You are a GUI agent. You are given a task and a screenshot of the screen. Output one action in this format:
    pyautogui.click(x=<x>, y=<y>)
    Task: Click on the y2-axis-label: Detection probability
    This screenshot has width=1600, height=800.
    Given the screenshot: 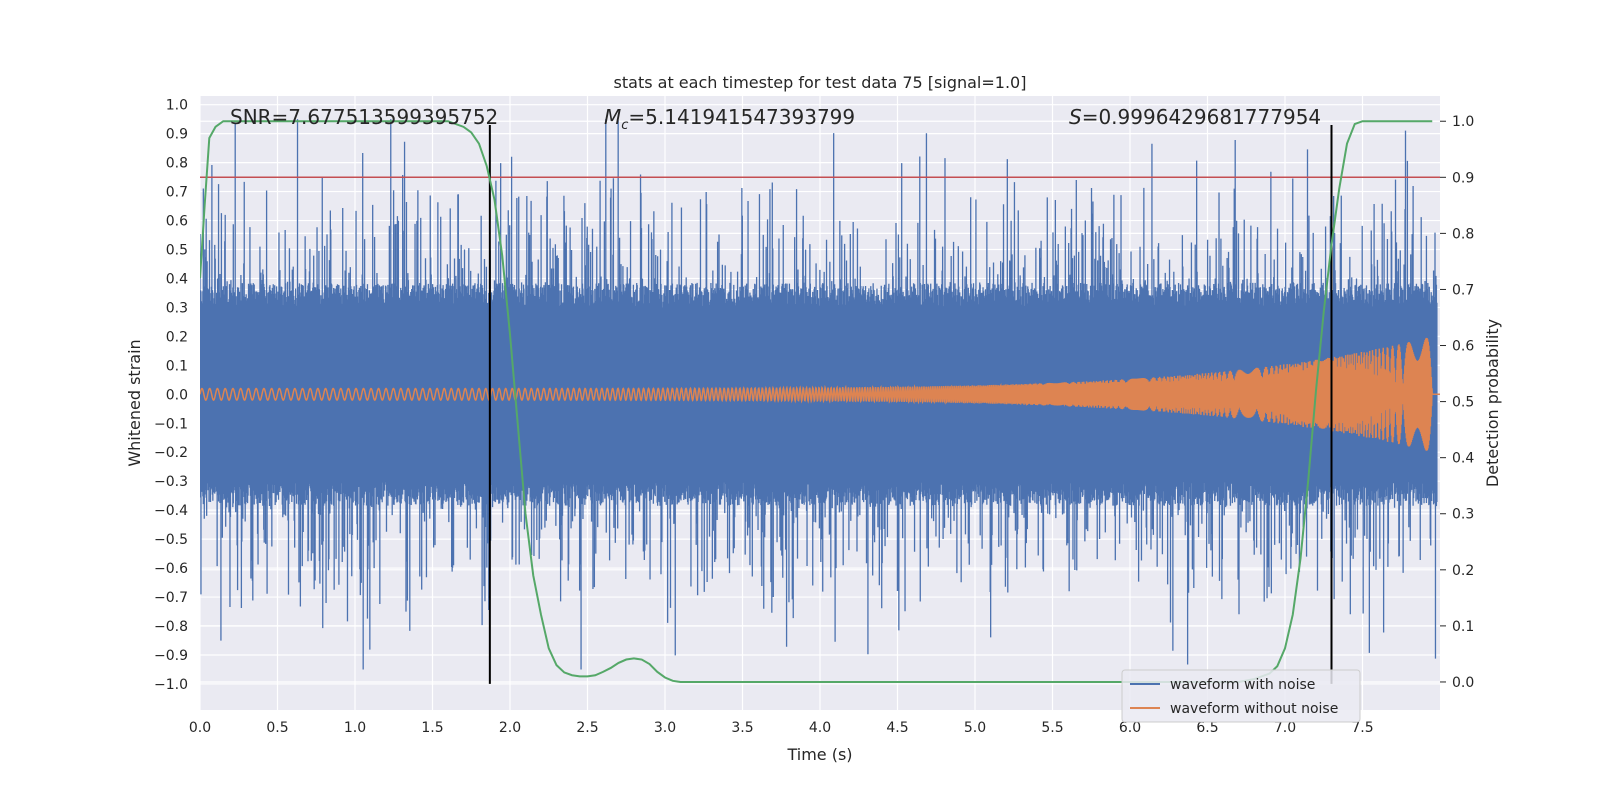 What is the action you would take?
    pyautogui.click(x=1492, y=403)
    